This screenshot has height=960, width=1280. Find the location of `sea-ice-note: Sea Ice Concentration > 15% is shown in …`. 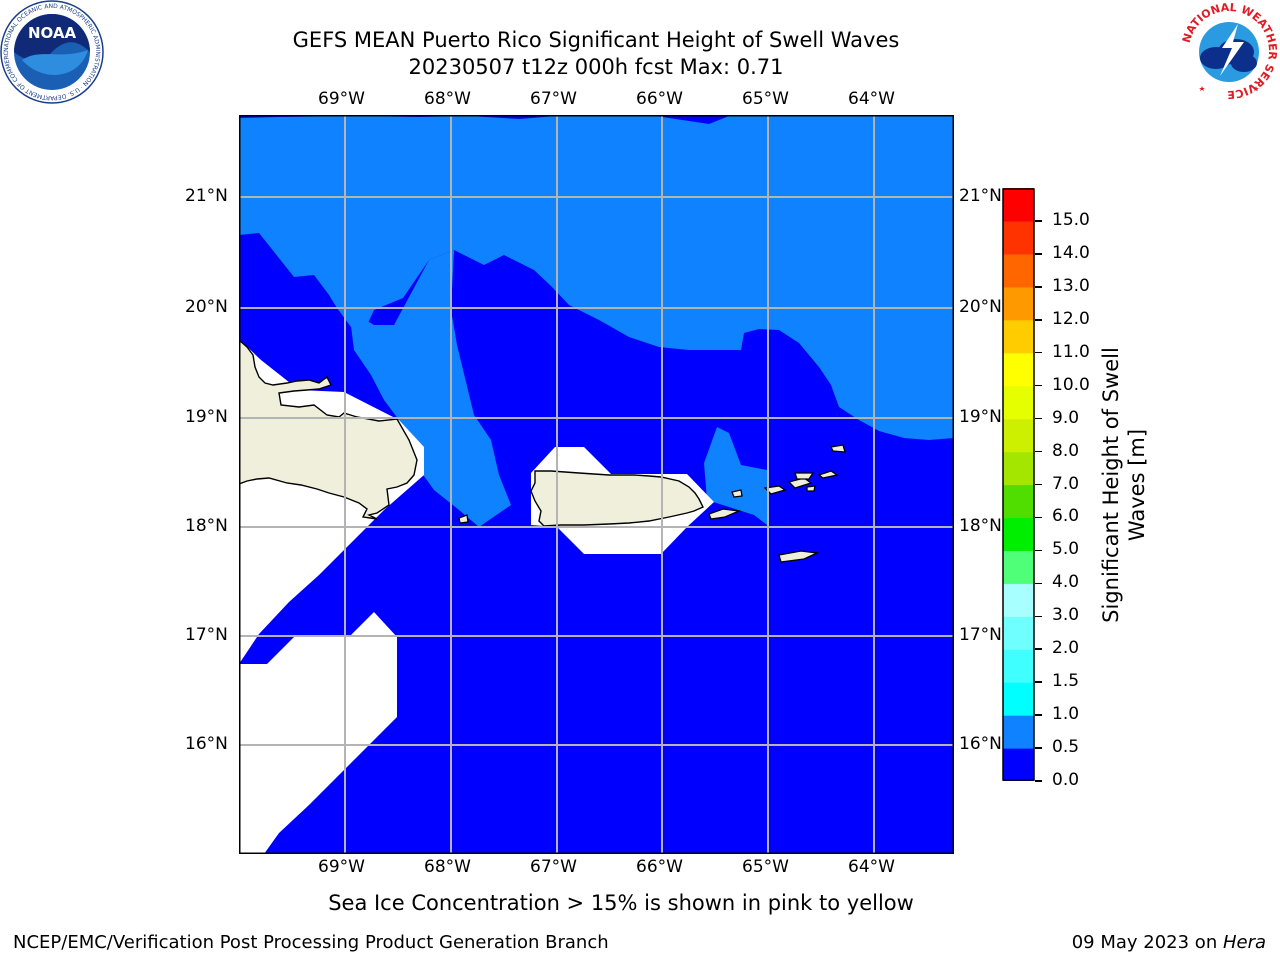

sea-ice-note: Sea Ice Concentration > 15% is shown in … is located at coordinates (621, 903).